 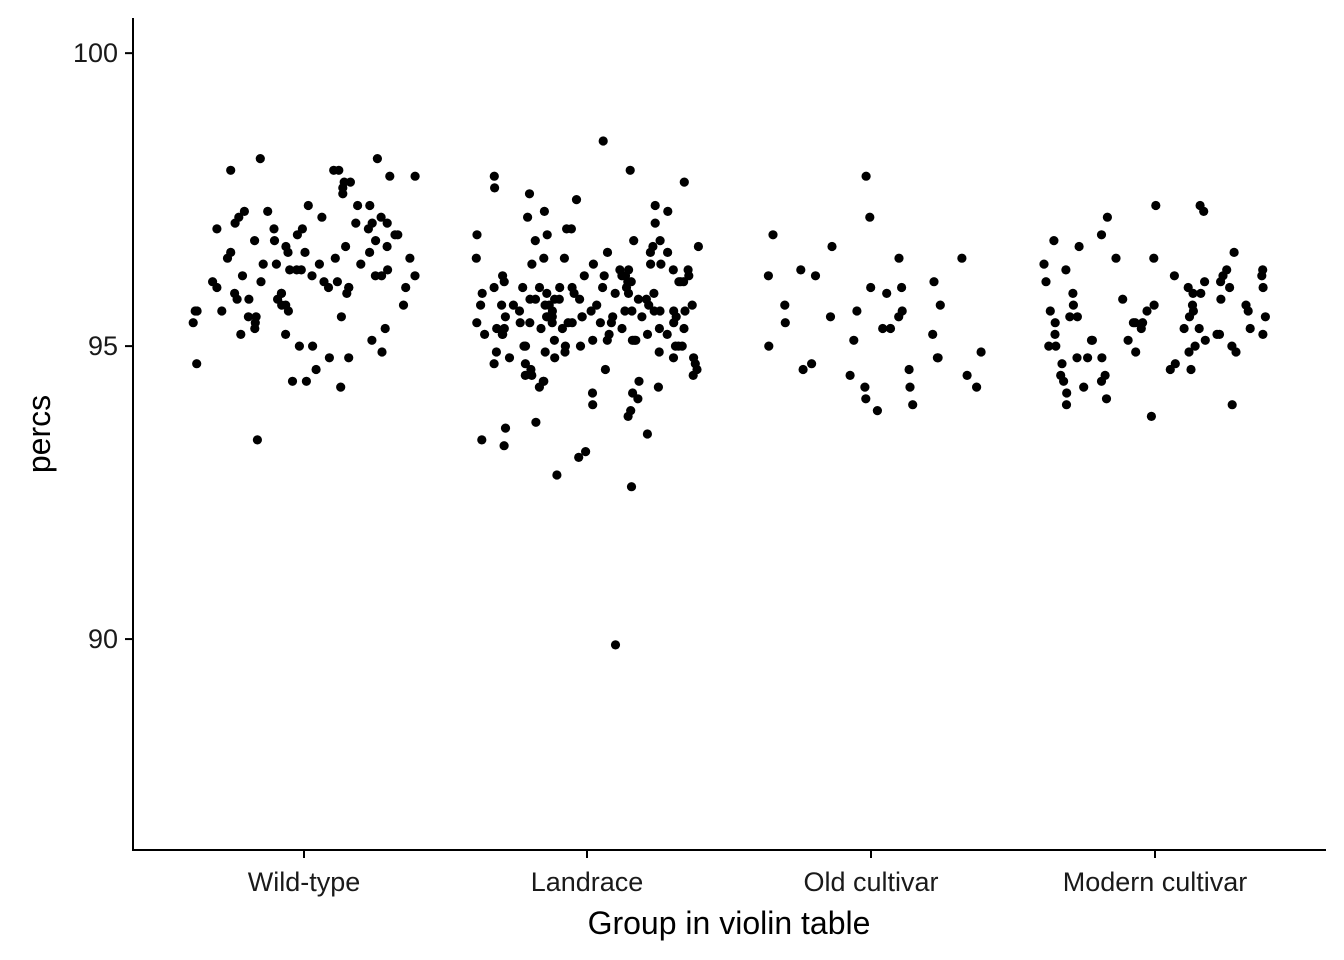 I want to click on y-tick-label: 100, so click(x=95, y=53).